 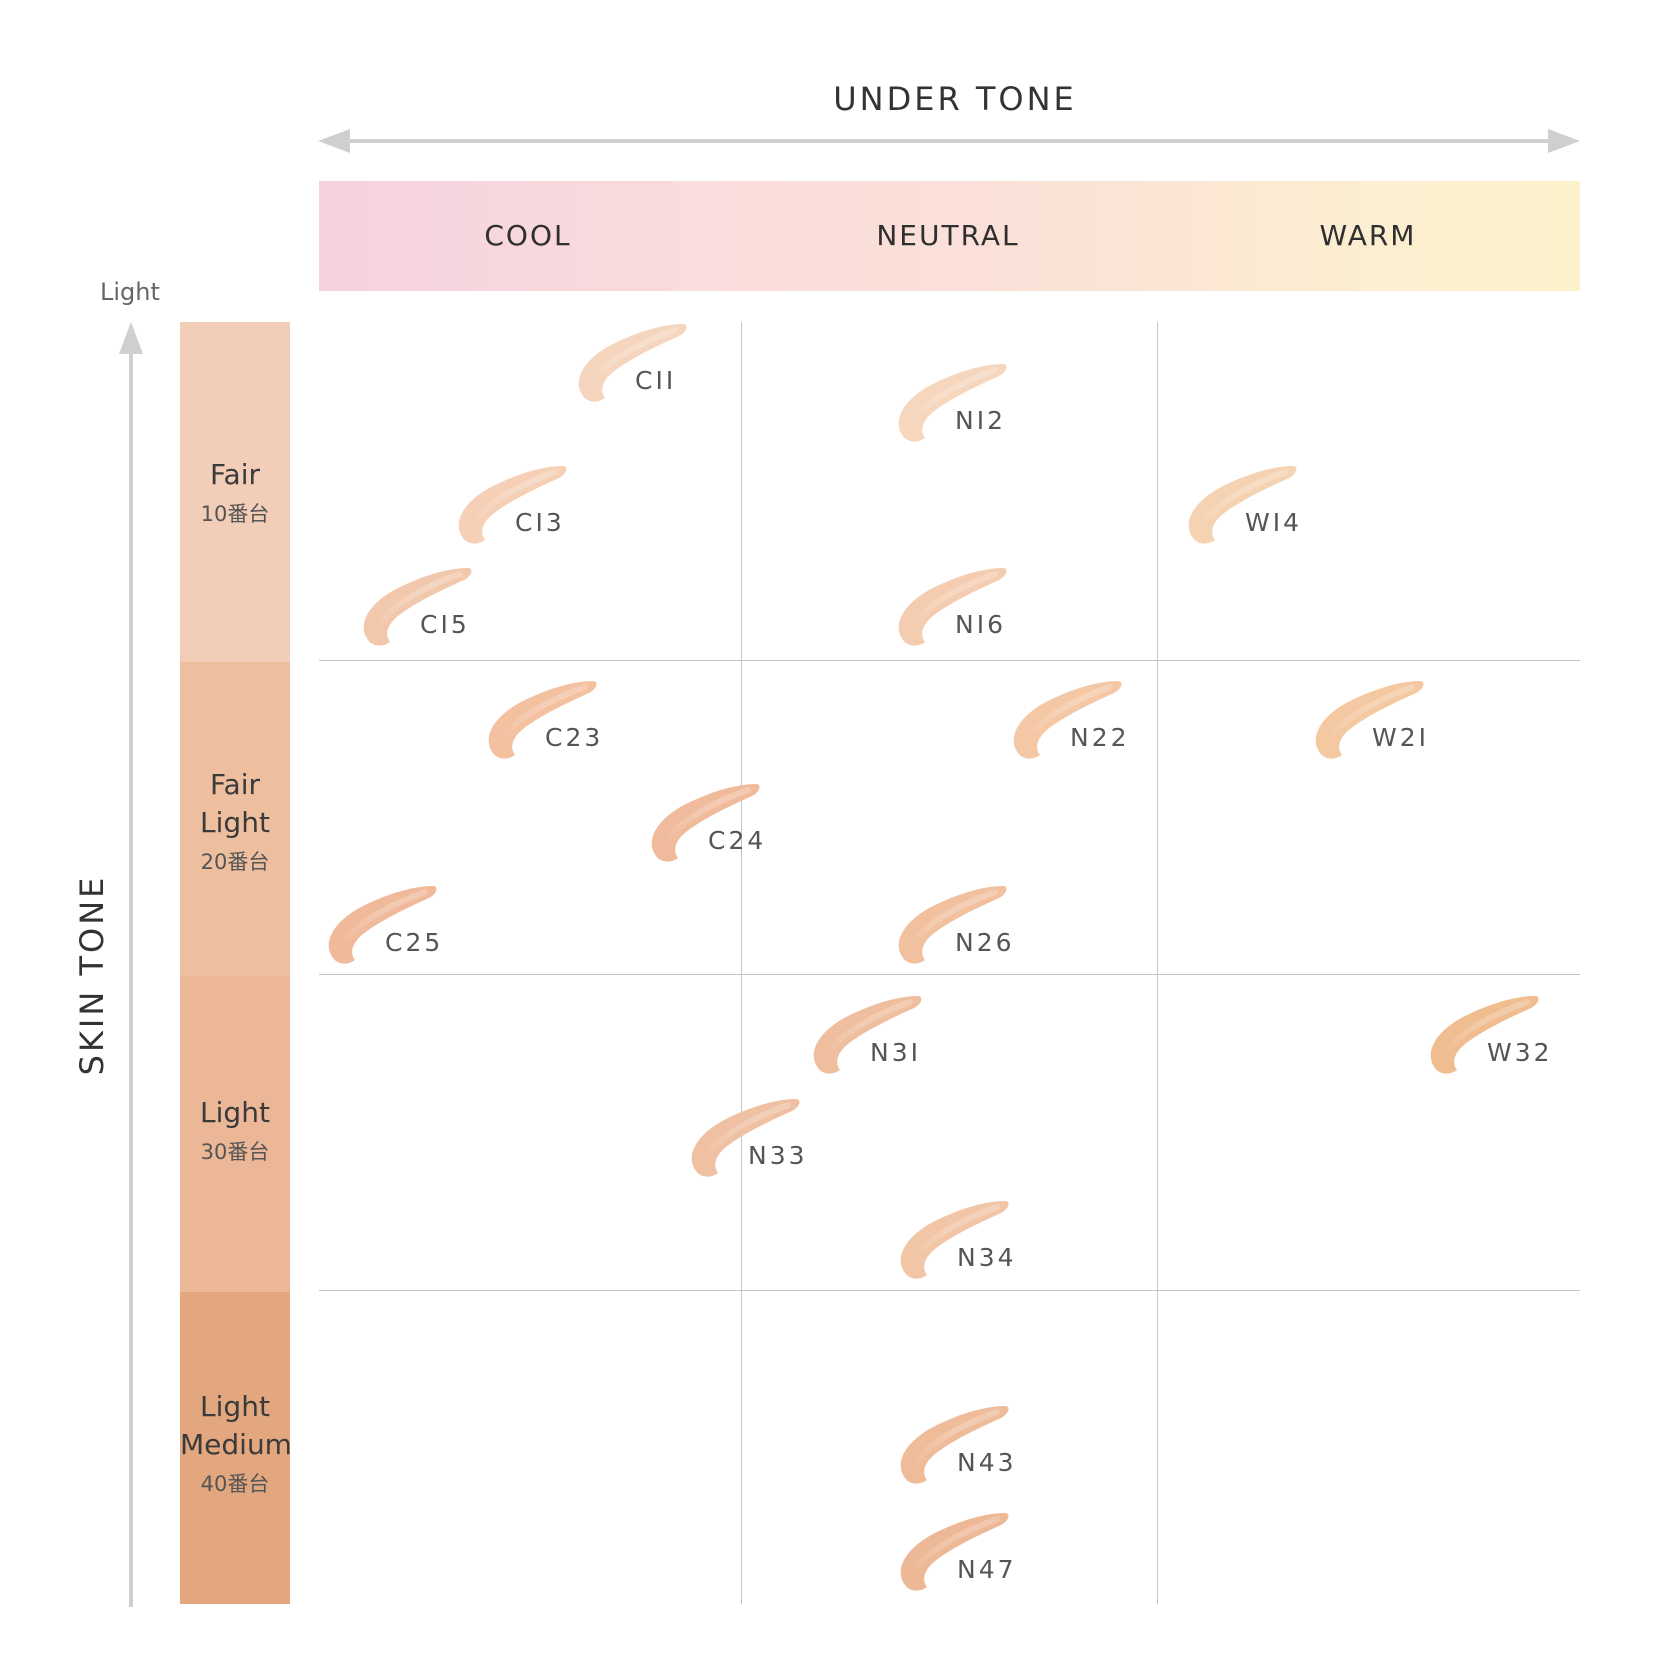 I want to click on undertone-gradient-band: COOL NEUTRAL WARM, so click(x=949, y=236).